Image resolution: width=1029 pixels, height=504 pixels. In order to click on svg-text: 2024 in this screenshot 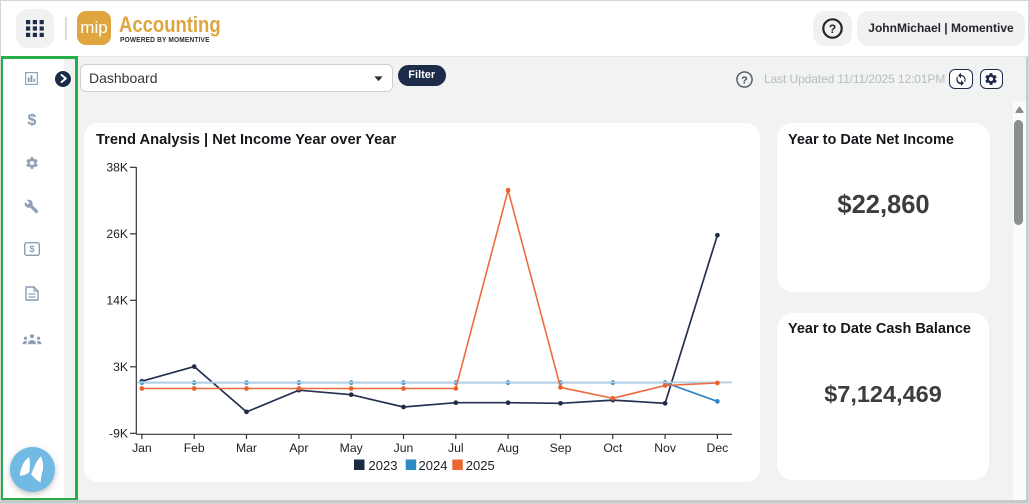, I will do `click(433, 465)`.